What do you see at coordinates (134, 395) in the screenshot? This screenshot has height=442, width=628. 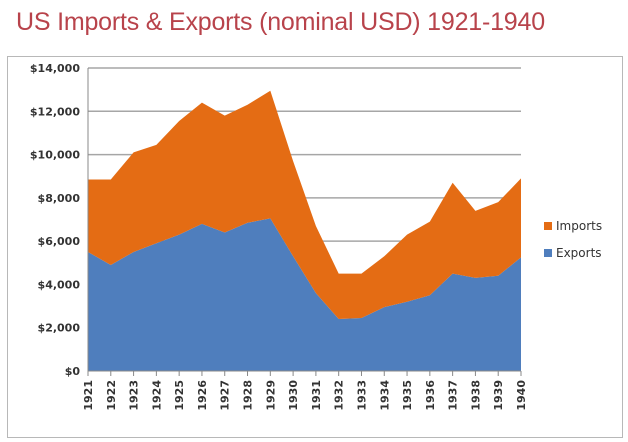 I see `x-tick-label: 1923` at bounding box center [134, 395].